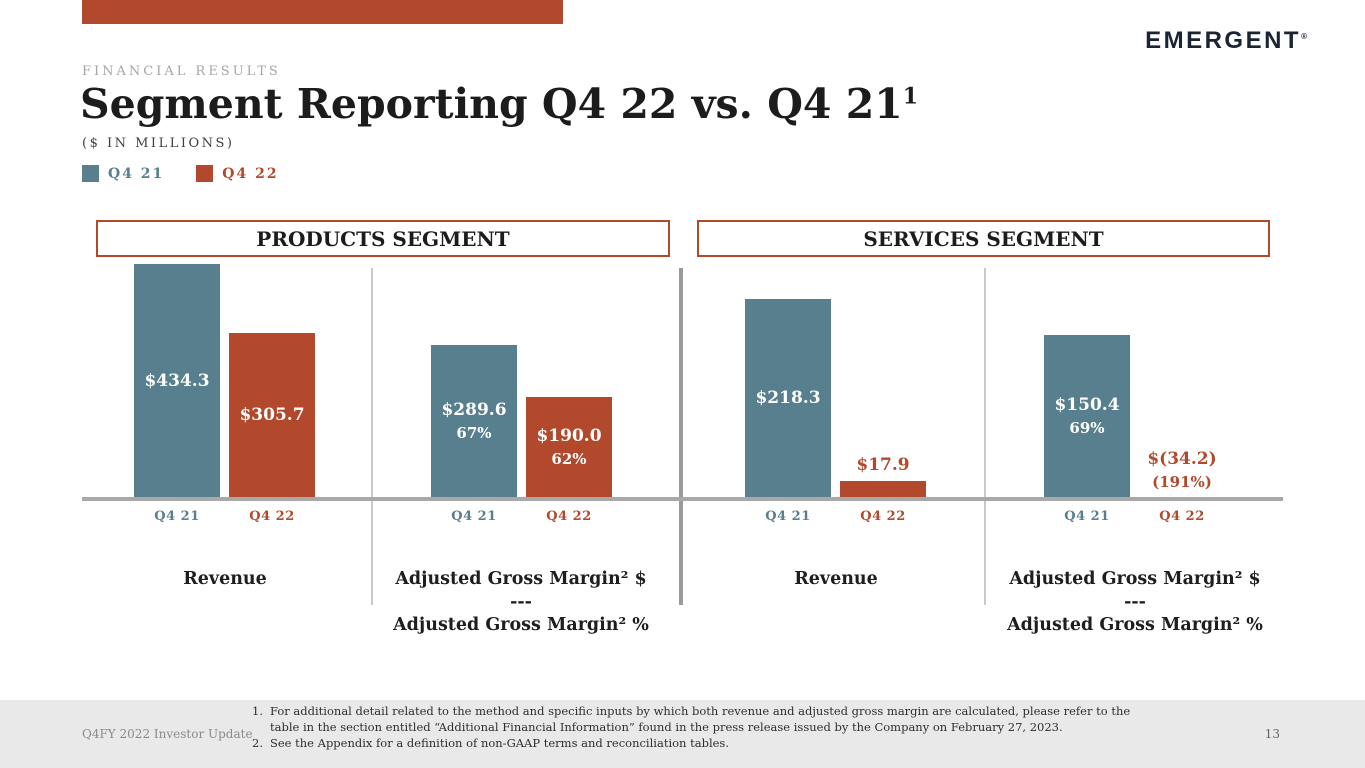 The image size is (1365, 768). Describe the element at coordinates (225, 579) in the screenshot. I see `category-label-products-revenue: Revenue` at that location.